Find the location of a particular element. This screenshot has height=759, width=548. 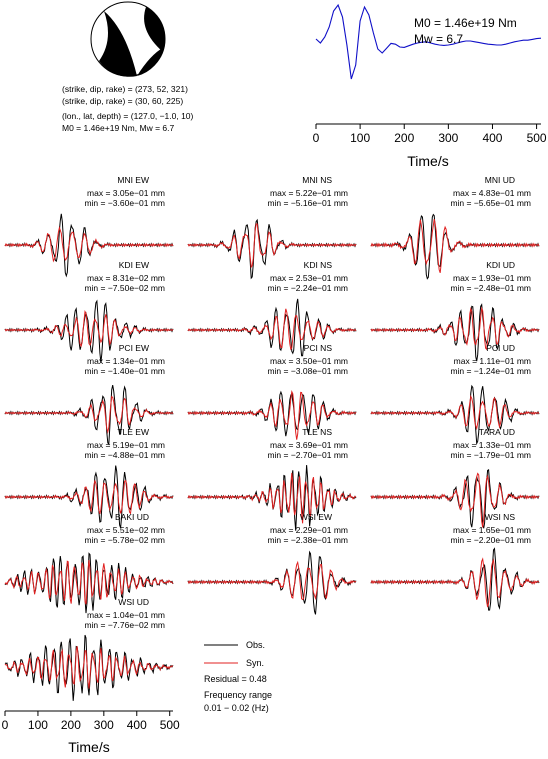

station-min-label: min = −7.76e−02 mm is located at coordinates (124, 625).